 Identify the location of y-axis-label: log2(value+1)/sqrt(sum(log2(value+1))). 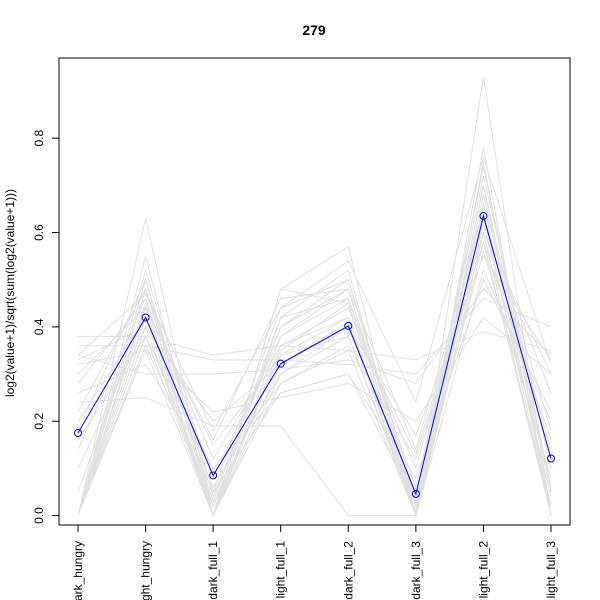
(10, 293).